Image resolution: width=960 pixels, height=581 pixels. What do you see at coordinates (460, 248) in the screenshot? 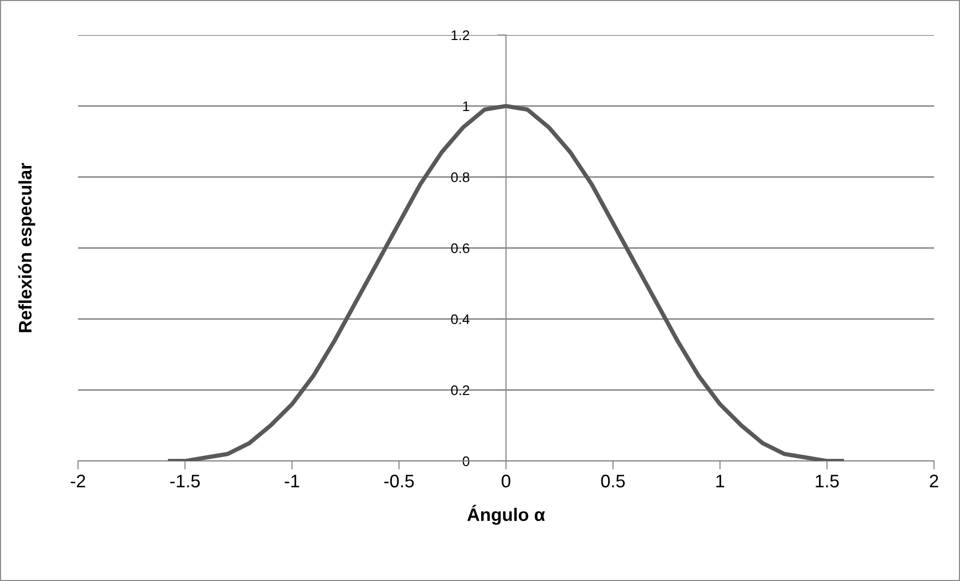
I see `y-tick-label: 0.6` at bounding box center [460, 248].